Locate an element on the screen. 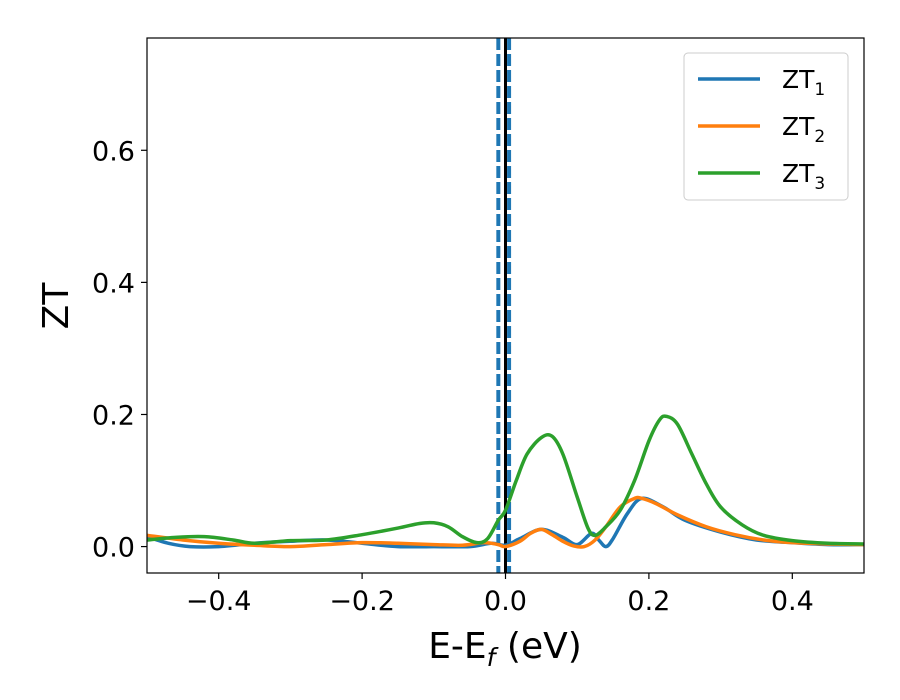 This screenshot has width=900, height=700. vertical-lines is located at coordinates (504, 305).